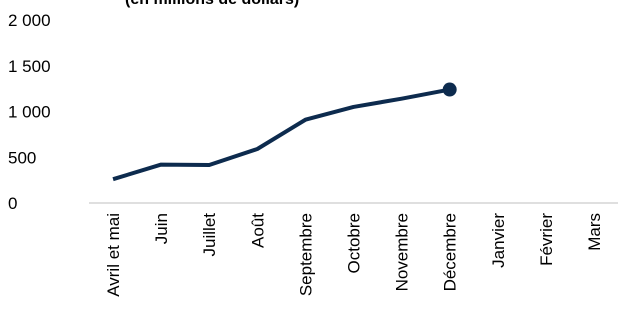 This screenshot has width=618, height=333. Describe the element at coordinates (161, 228) in the screenshot. I see `x-tick-label: Juin` at that location.